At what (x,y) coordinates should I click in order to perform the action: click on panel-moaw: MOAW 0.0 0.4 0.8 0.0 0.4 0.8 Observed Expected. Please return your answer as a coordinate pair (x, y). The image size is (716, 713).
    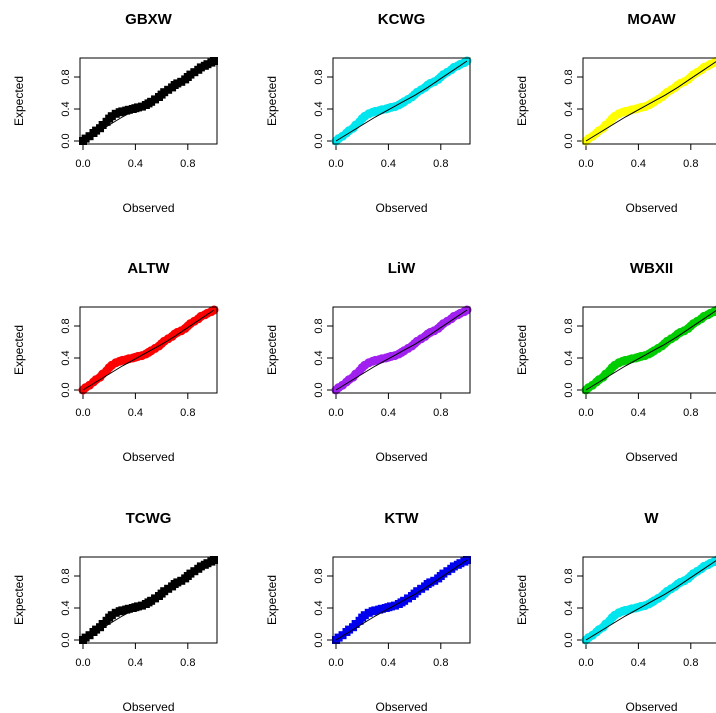
    Looking at the image, I should click on (615, 113).